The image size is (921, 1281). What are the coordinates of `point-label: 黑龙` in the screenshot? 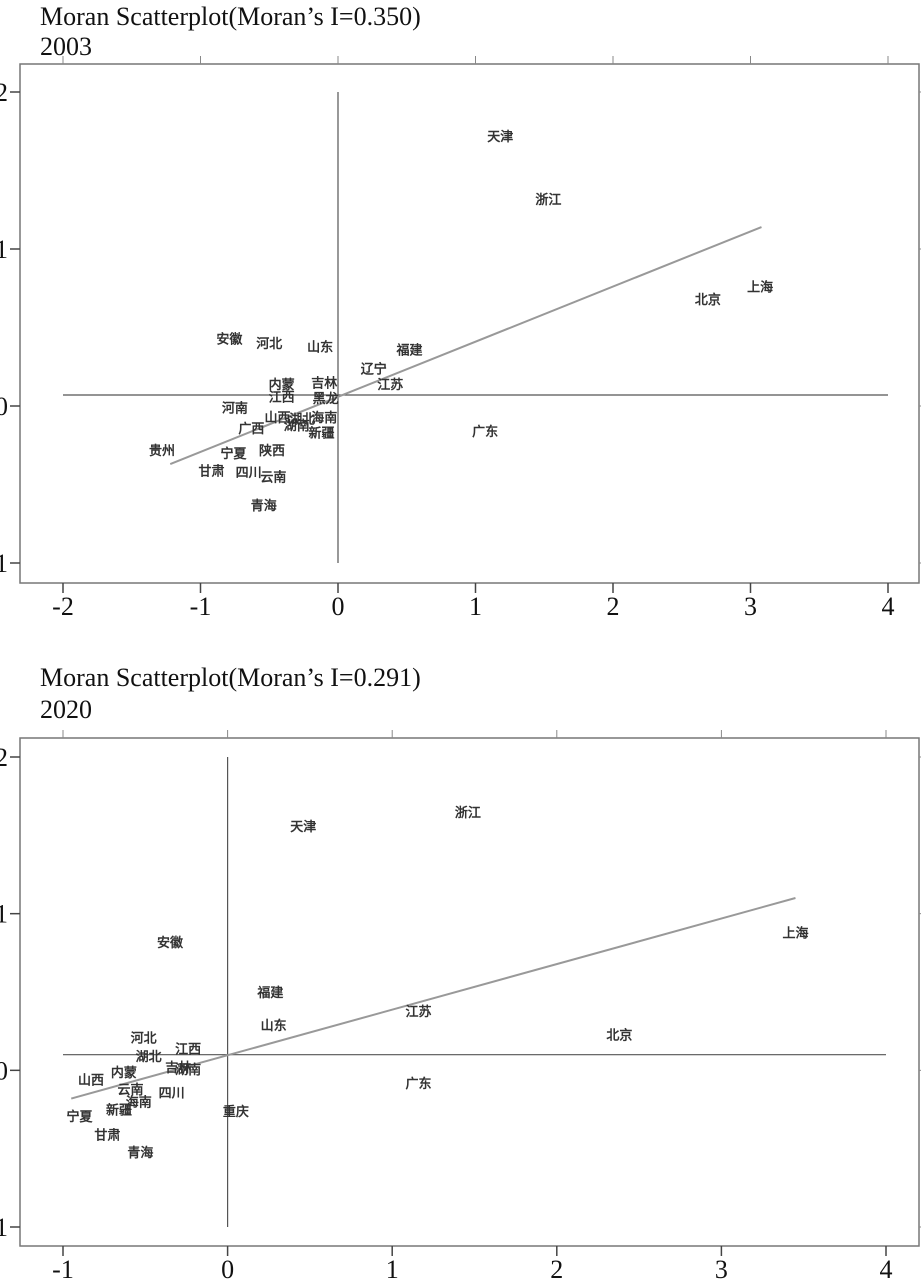 It's located at (326, 399).